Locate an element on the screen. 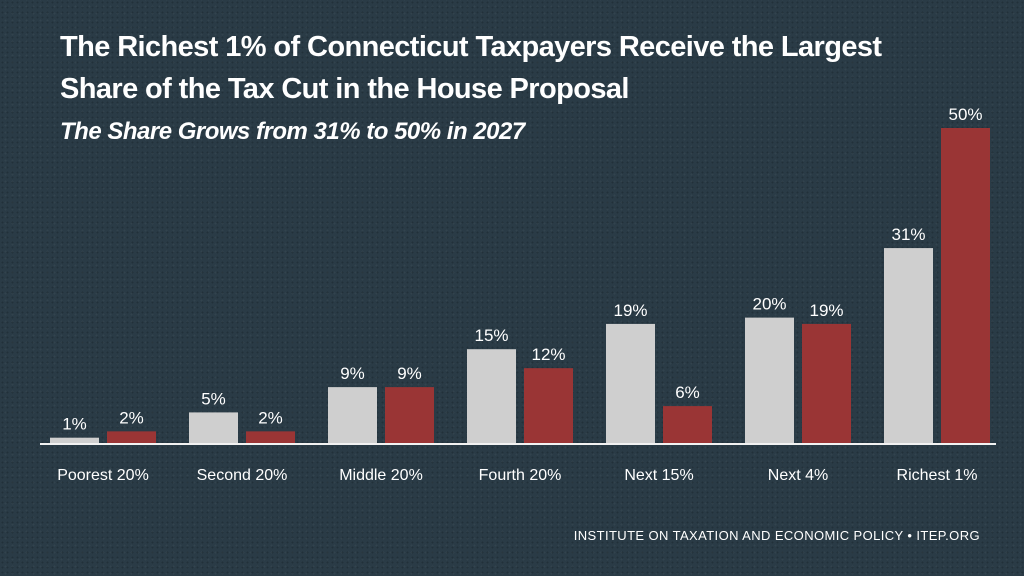  value-label-middle-20pct-series-2: 9% is located at coordinates (409, 373).